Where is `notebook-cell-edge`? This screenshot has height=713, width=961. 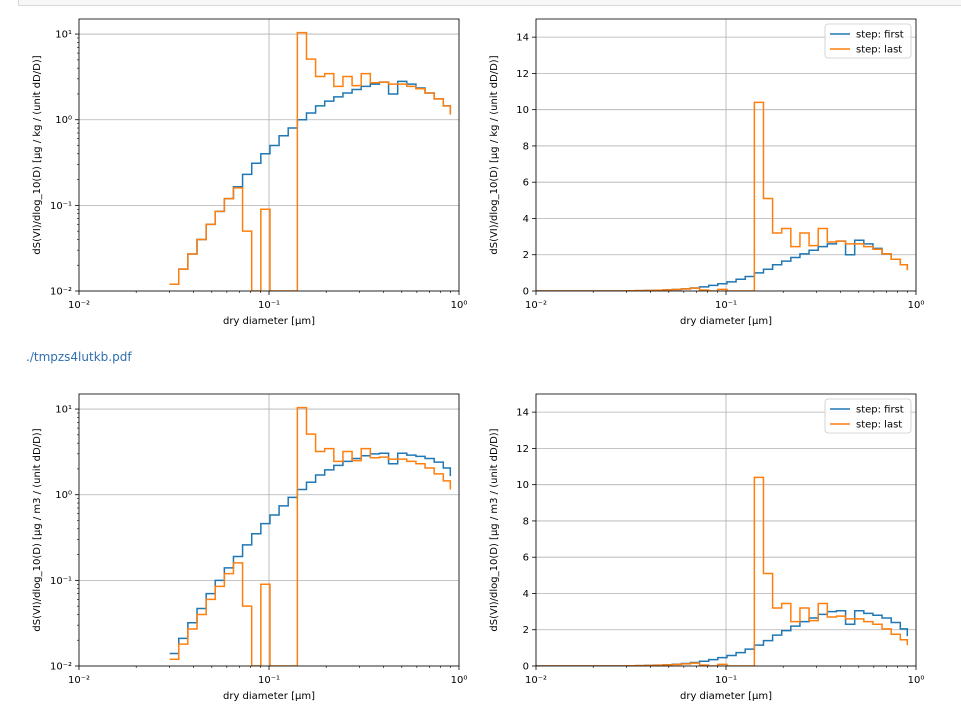
notebook-cell-edge is located at coordinates (489, 3).